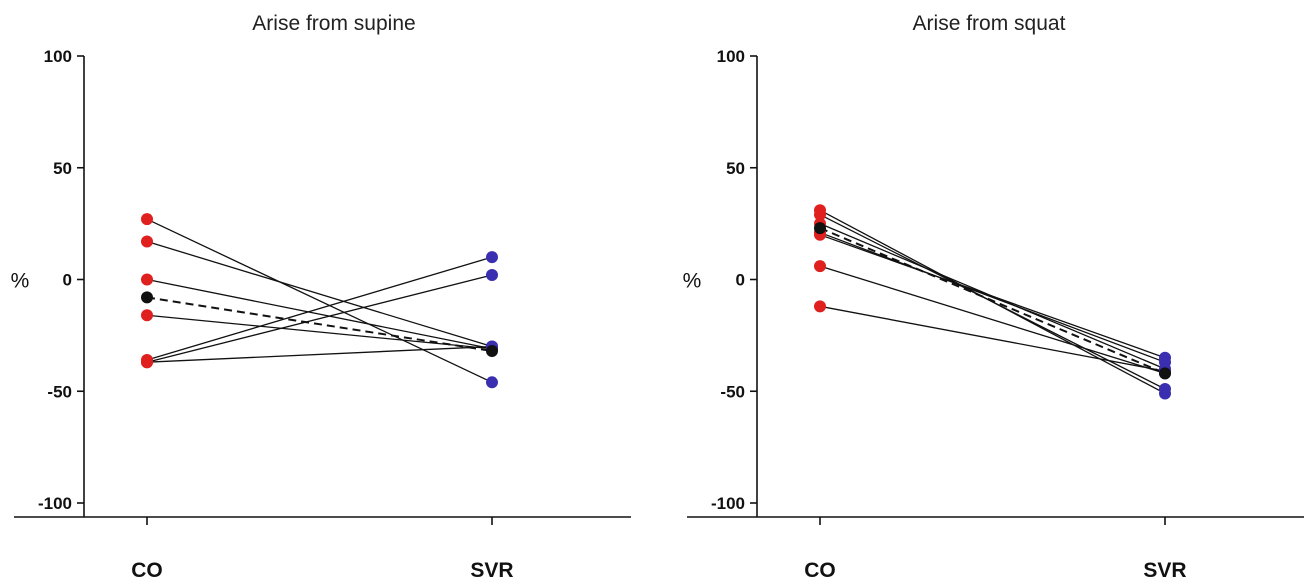 The width and height of the screenshot is (1304, 583). What do you see at coordinates (333, 23) in the screenshot?
I see `chart-title: Arise from supine` at bounding box center [333, 23].